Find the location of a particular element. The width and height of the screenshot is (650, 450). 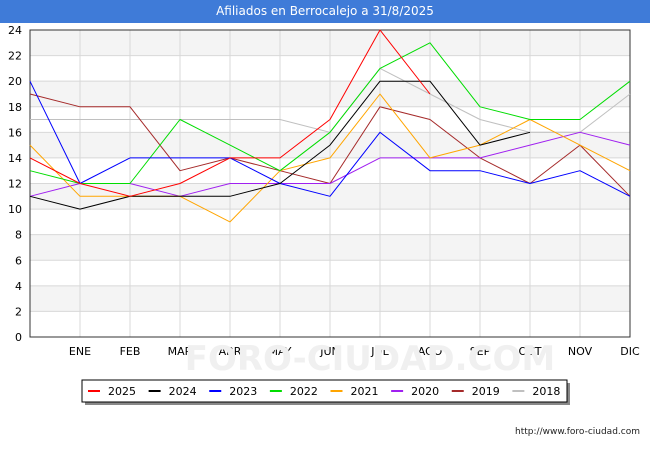

legend-label-2021: 2021 is located at coordinates (365, 391).